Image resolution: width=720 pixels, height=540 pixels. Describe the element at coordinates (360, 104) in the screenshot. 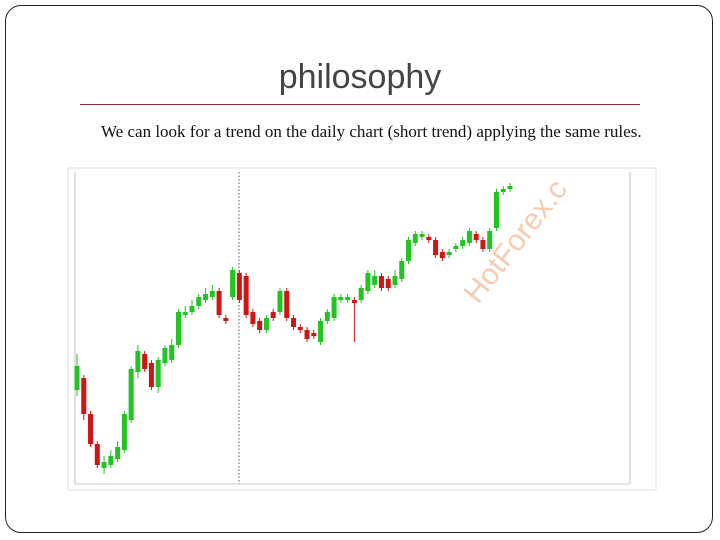

I see `title-rule` at that location.